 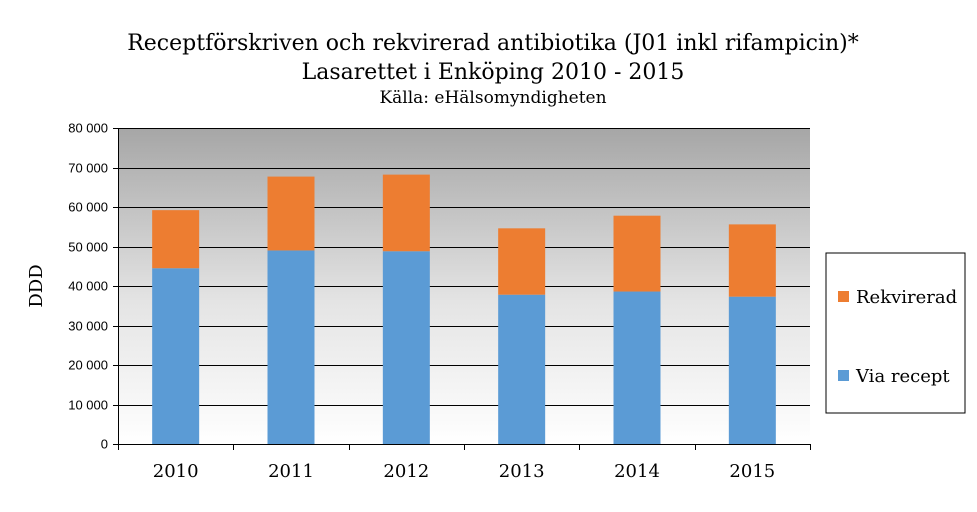 What do you see at coordinates (88, 286) in the screenshot?
I see `y-tick-label: 40 000` at bounding box center [88, 286].